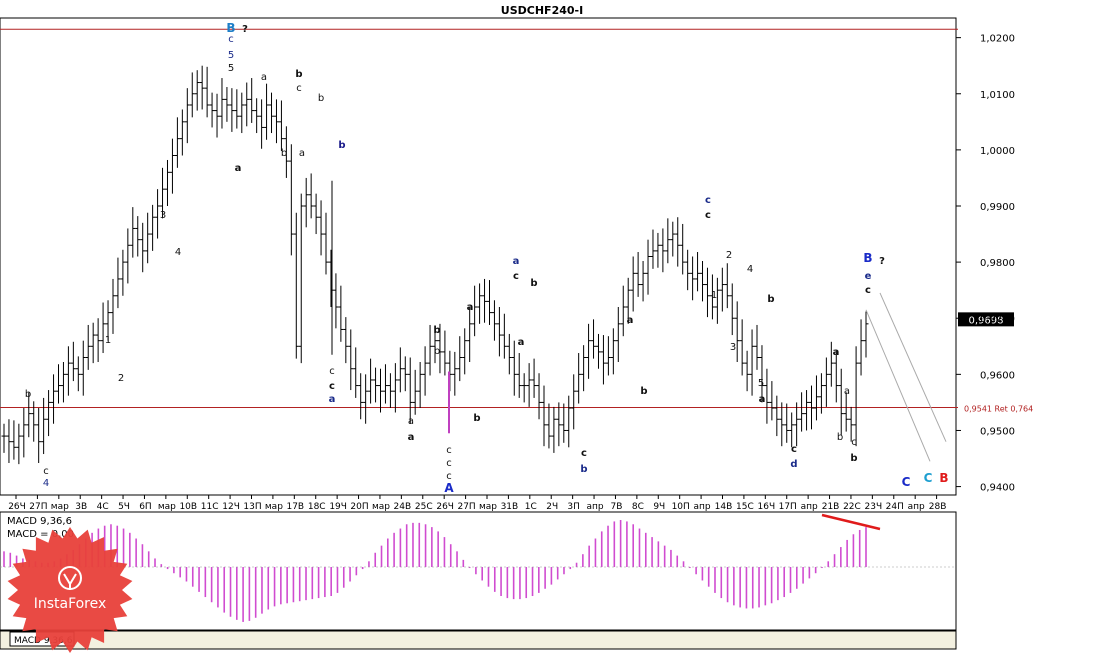 The height and width of the screenshot is (661, 1113). I want to click on x-tick-label: 25С, so click(424, 507).